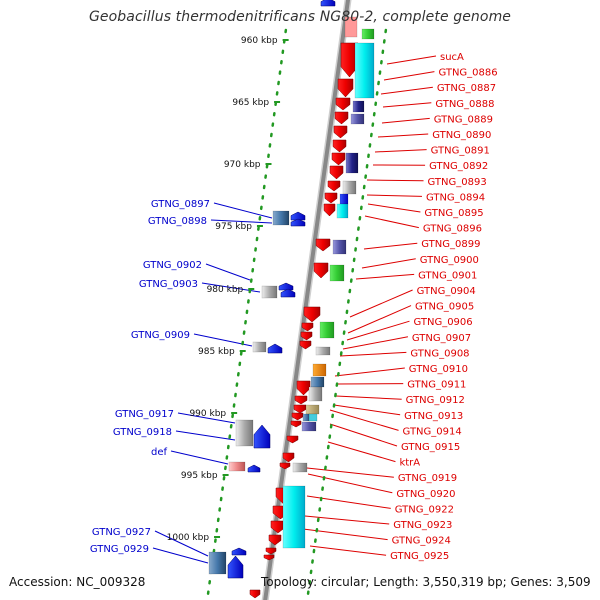 The width and height of the screenshot is (600, 600). I want to click on gene-label: GTNG_0922, so click(424, 509).